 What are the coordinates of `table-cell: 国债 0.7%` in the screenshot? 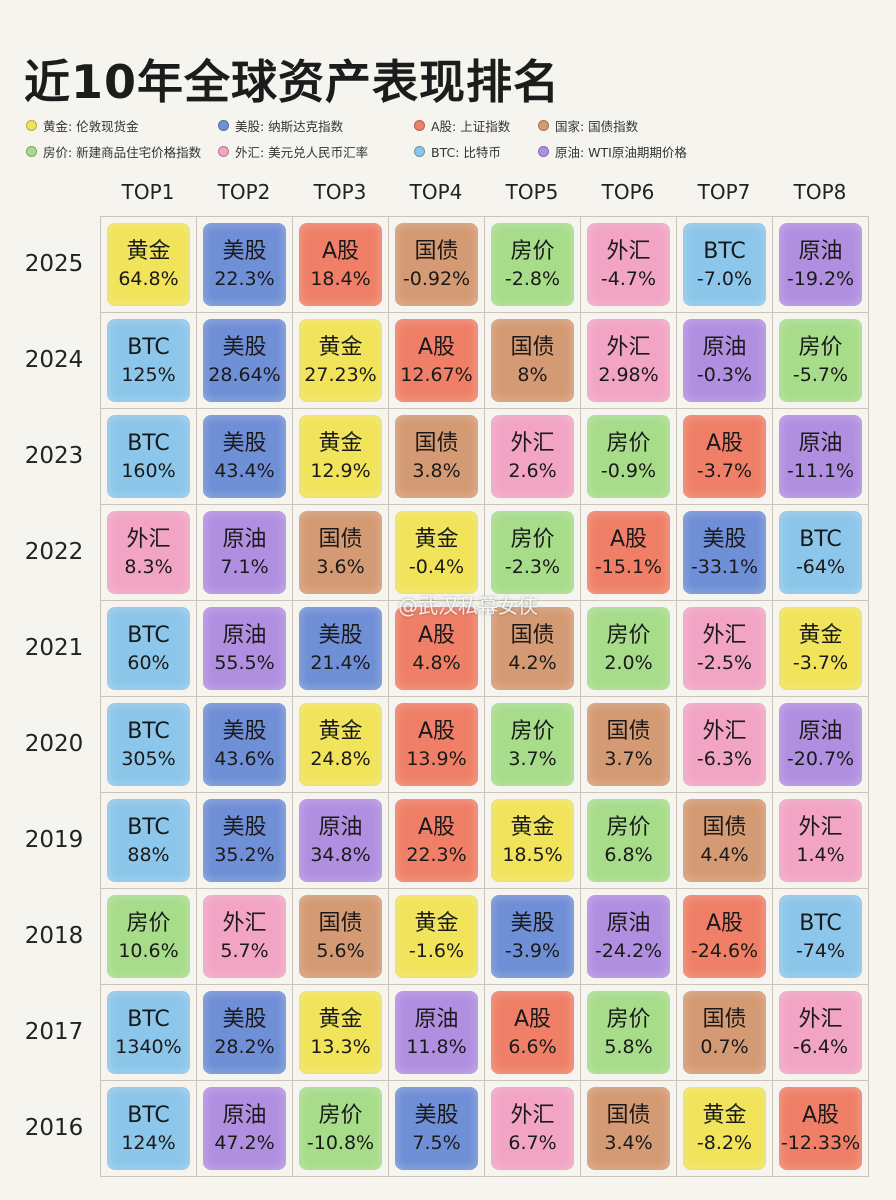 It's located at (725, 1033).